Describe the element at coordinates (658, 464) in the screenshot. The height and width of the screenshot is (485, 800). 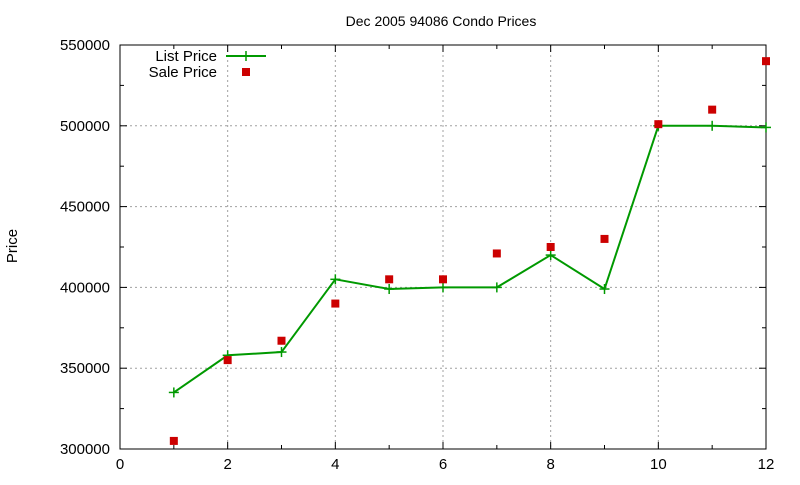
I see `x-tick-label: 10` at that location.